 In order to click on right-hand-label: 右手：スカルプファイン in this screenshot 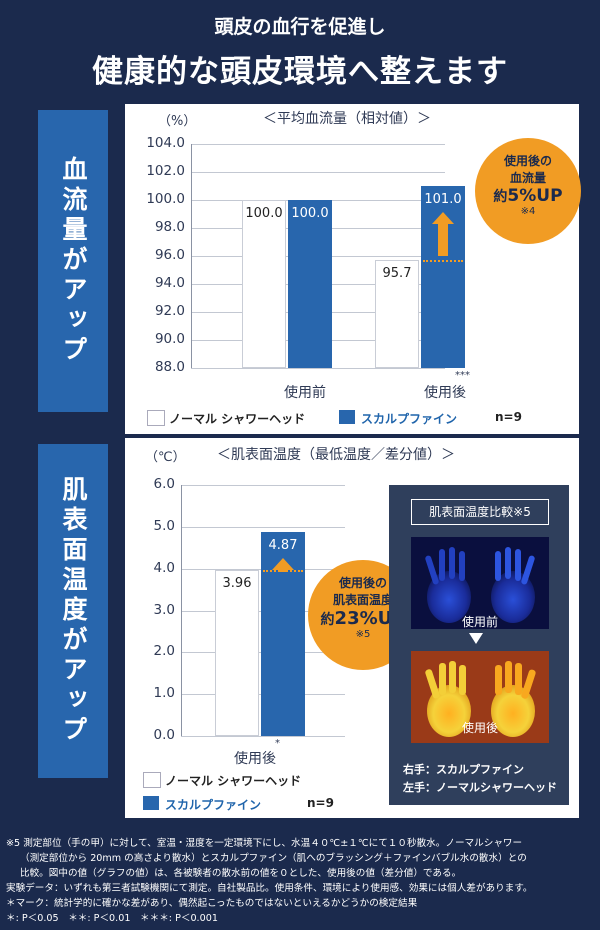, I will do `click(463, 769)`.